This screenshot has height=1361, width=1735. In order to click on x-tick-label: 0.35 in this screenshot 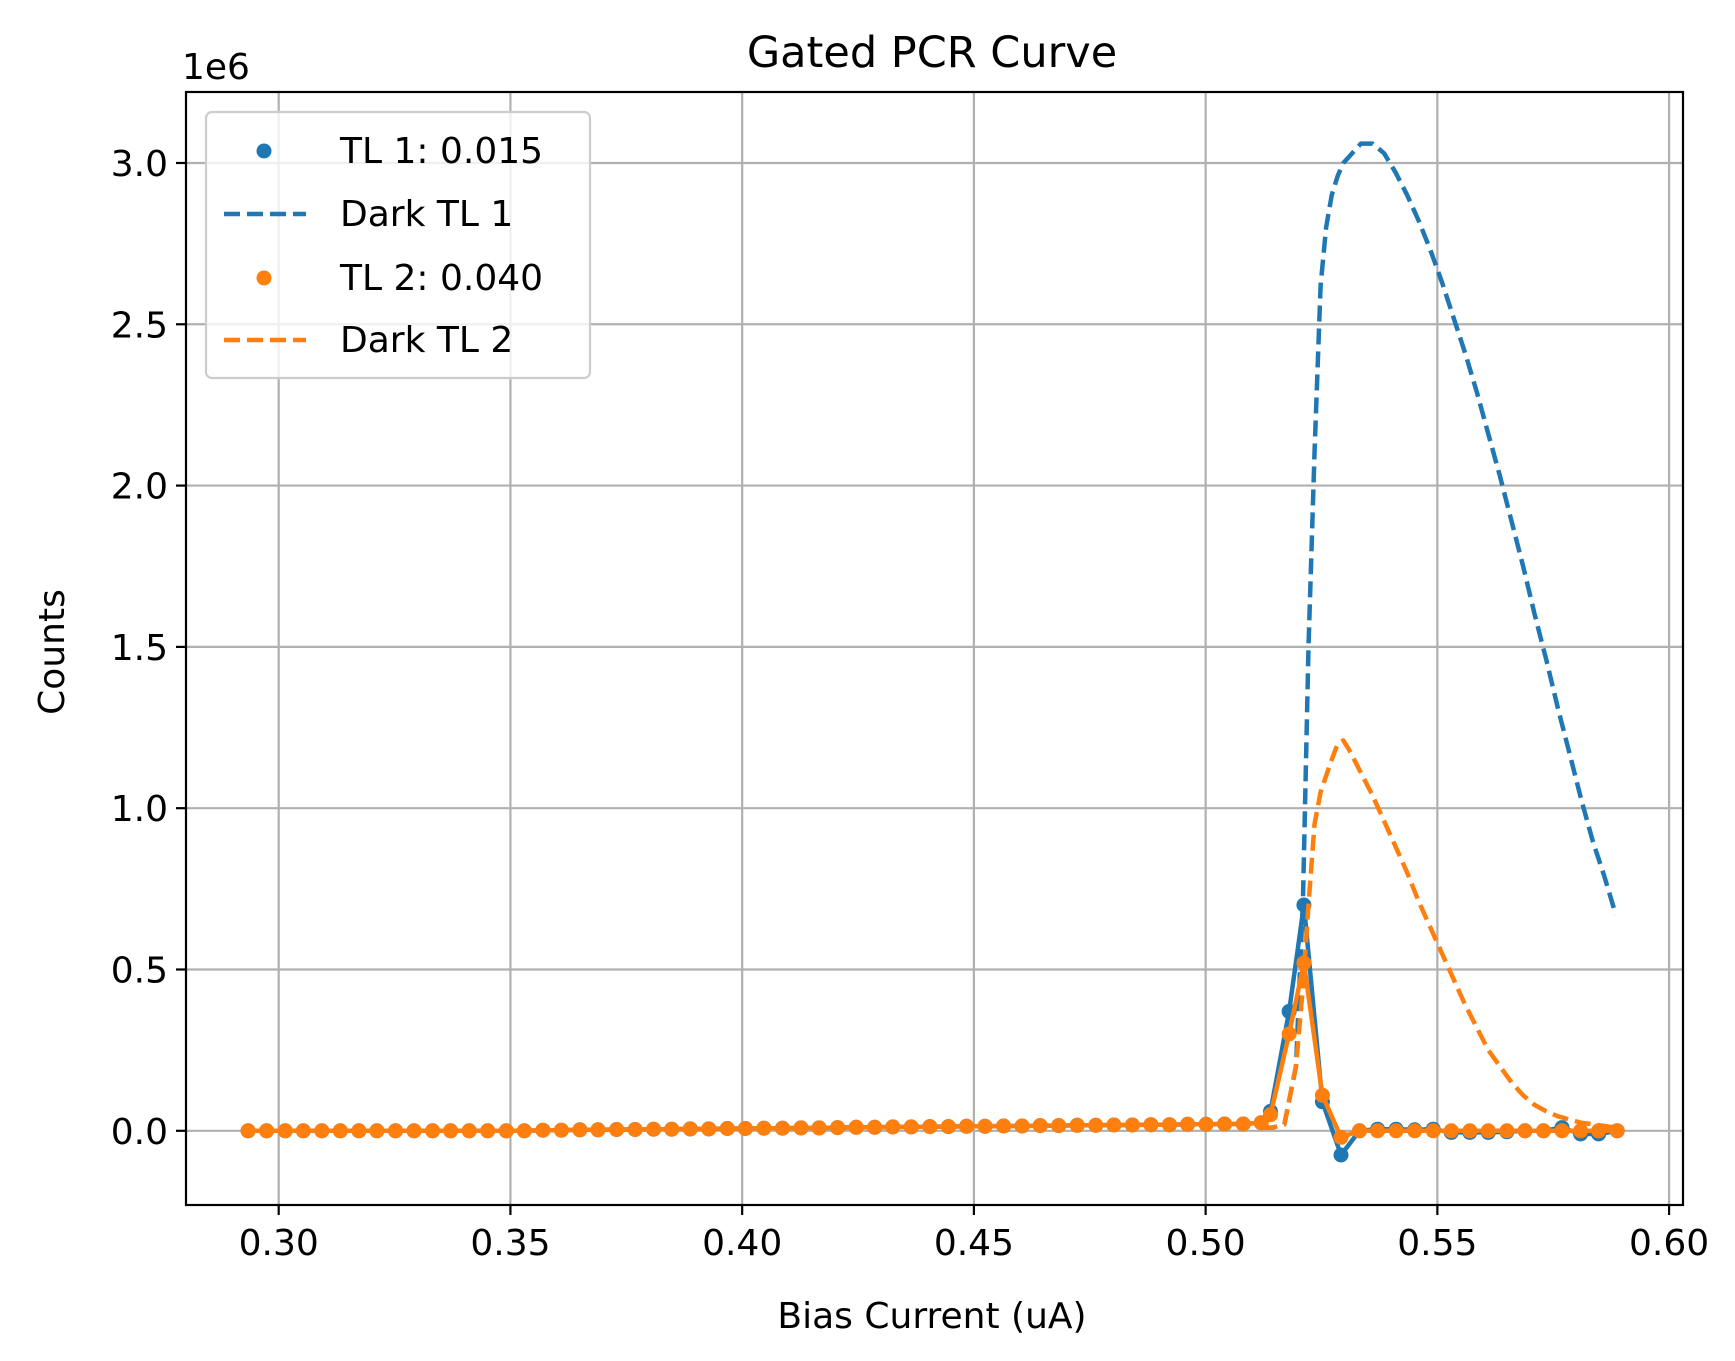, I will do `click(510, 1243)`.